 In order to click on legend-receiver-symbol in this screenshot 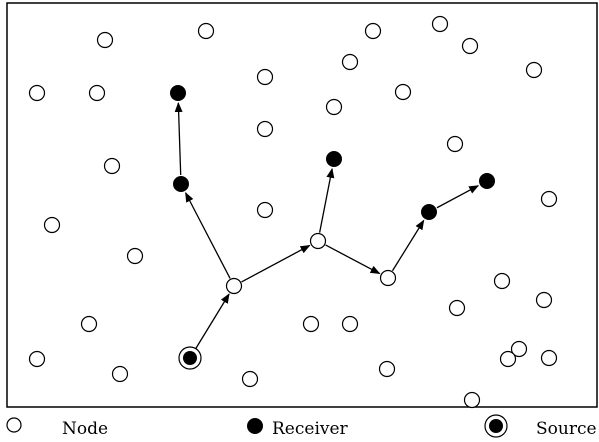, I will do `click(255, 426)`.